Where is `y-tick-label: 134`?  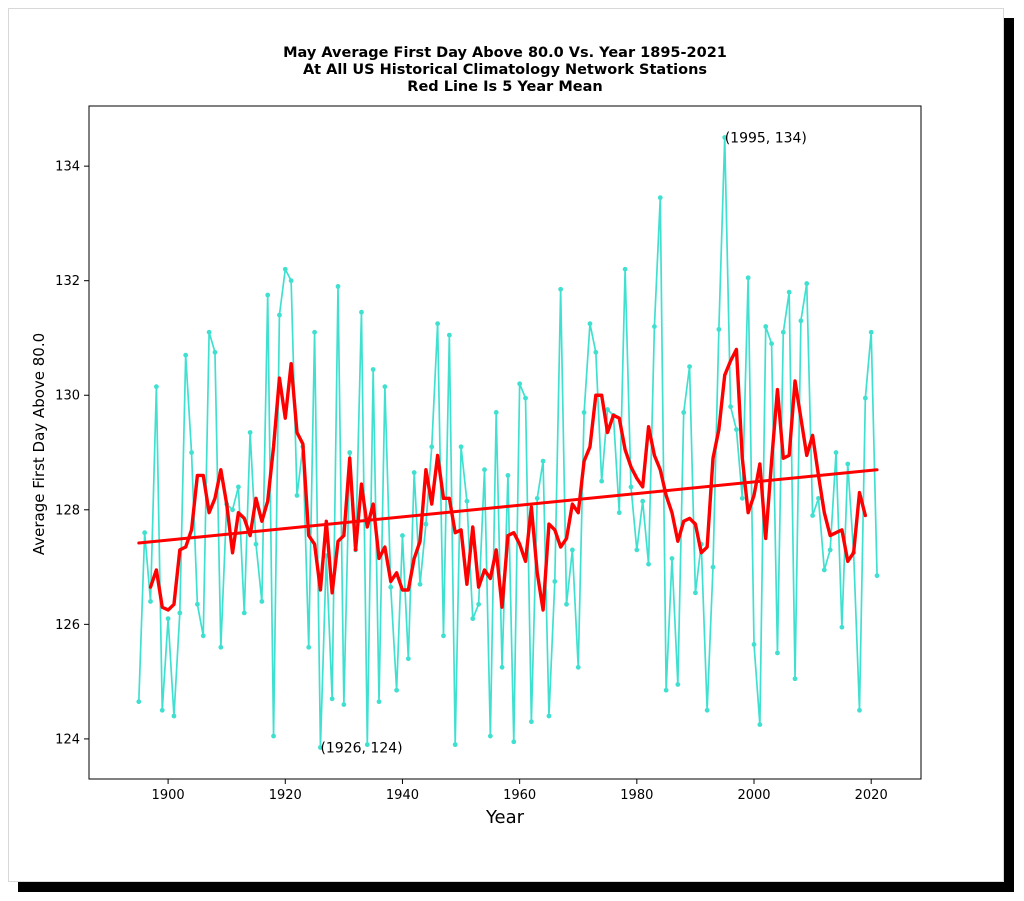 y-tick-label: 134 is located at coordinates (67, 167).